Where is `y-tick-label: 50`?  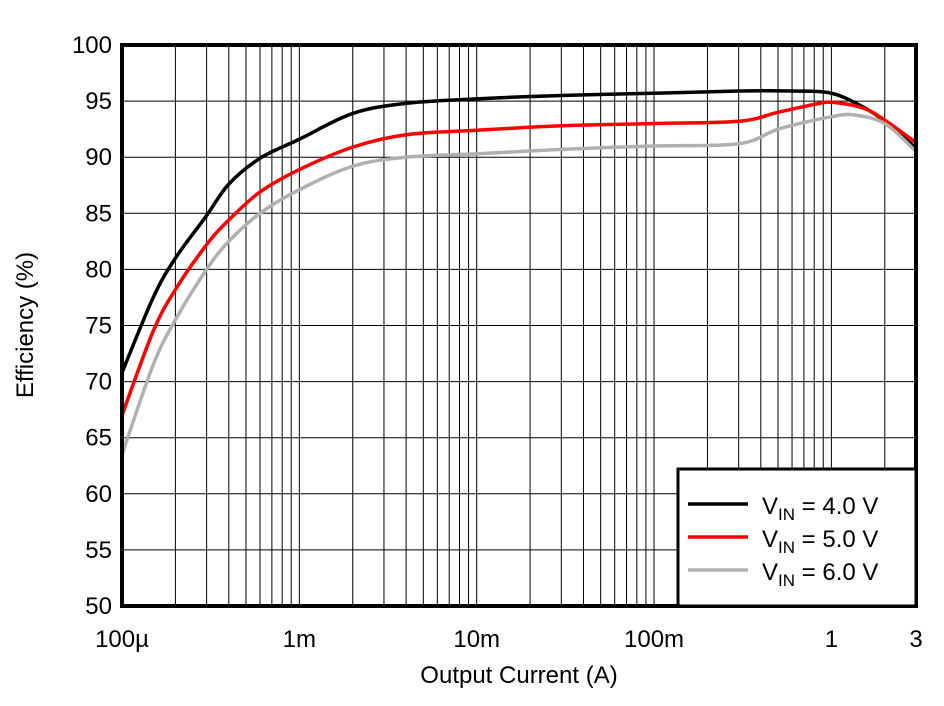 y-tick-label: 50 is located at coordinates (98, 606).